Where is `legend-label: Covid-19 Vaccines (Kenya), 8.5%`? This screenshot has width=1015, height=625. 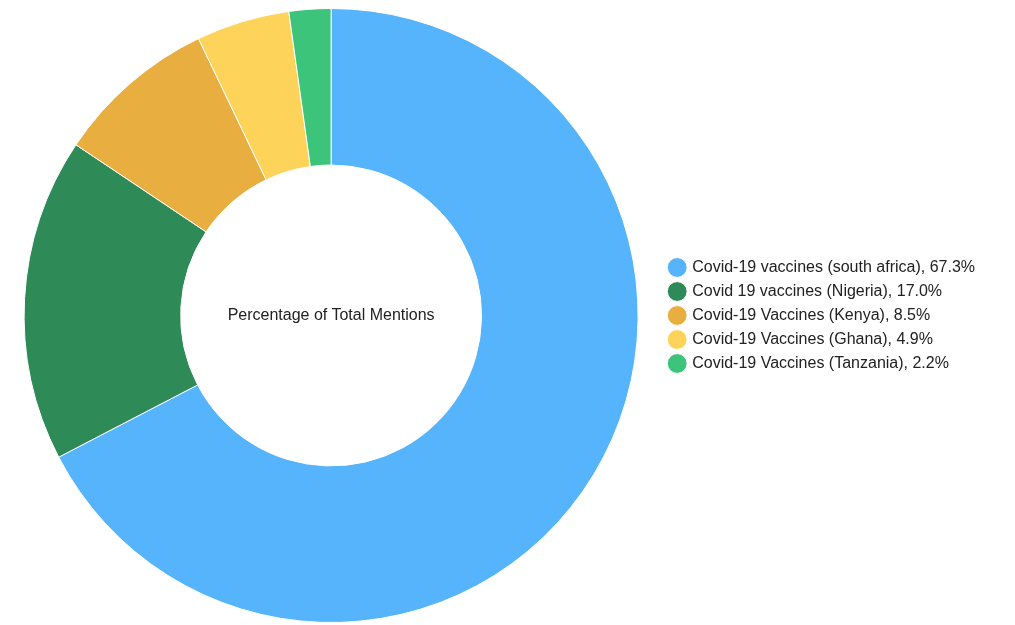 legend-label: Covid-19 Vaccines (Kenya), 8.5% is located at coordinates (811, 314).